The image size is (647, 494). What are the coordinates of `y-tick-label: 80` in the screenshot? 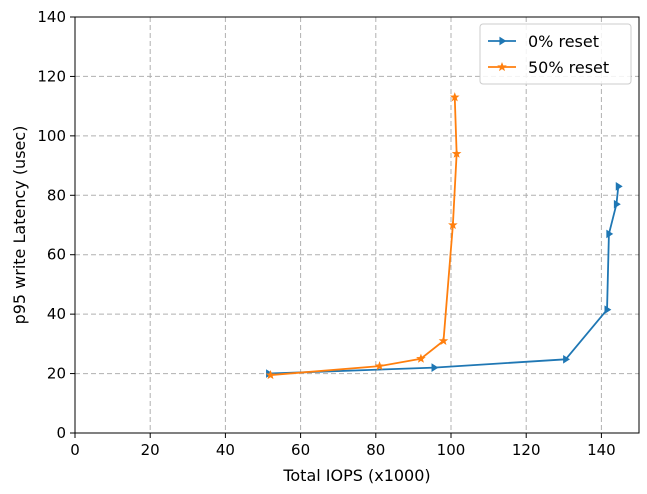 It's located at (56, 195).